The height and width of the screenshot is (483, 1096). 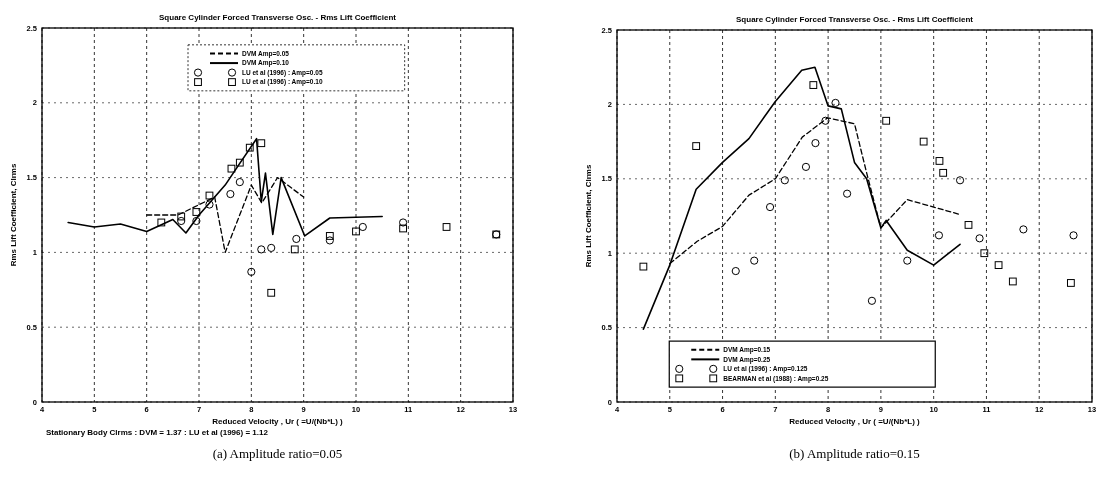 I want to click on text: (b) Amplitude ratio=0.15, so click(x=854, y=453).